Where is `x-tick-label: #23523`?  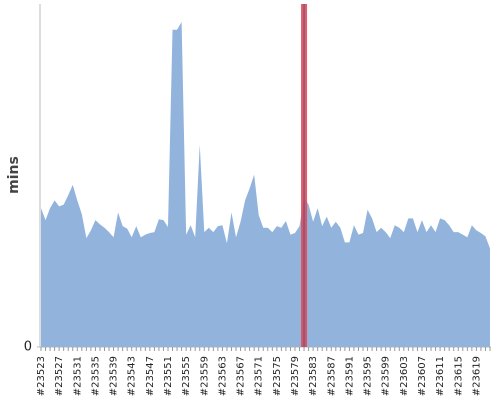 x-tick-label: #23523 is located at coordinates (41, 376).